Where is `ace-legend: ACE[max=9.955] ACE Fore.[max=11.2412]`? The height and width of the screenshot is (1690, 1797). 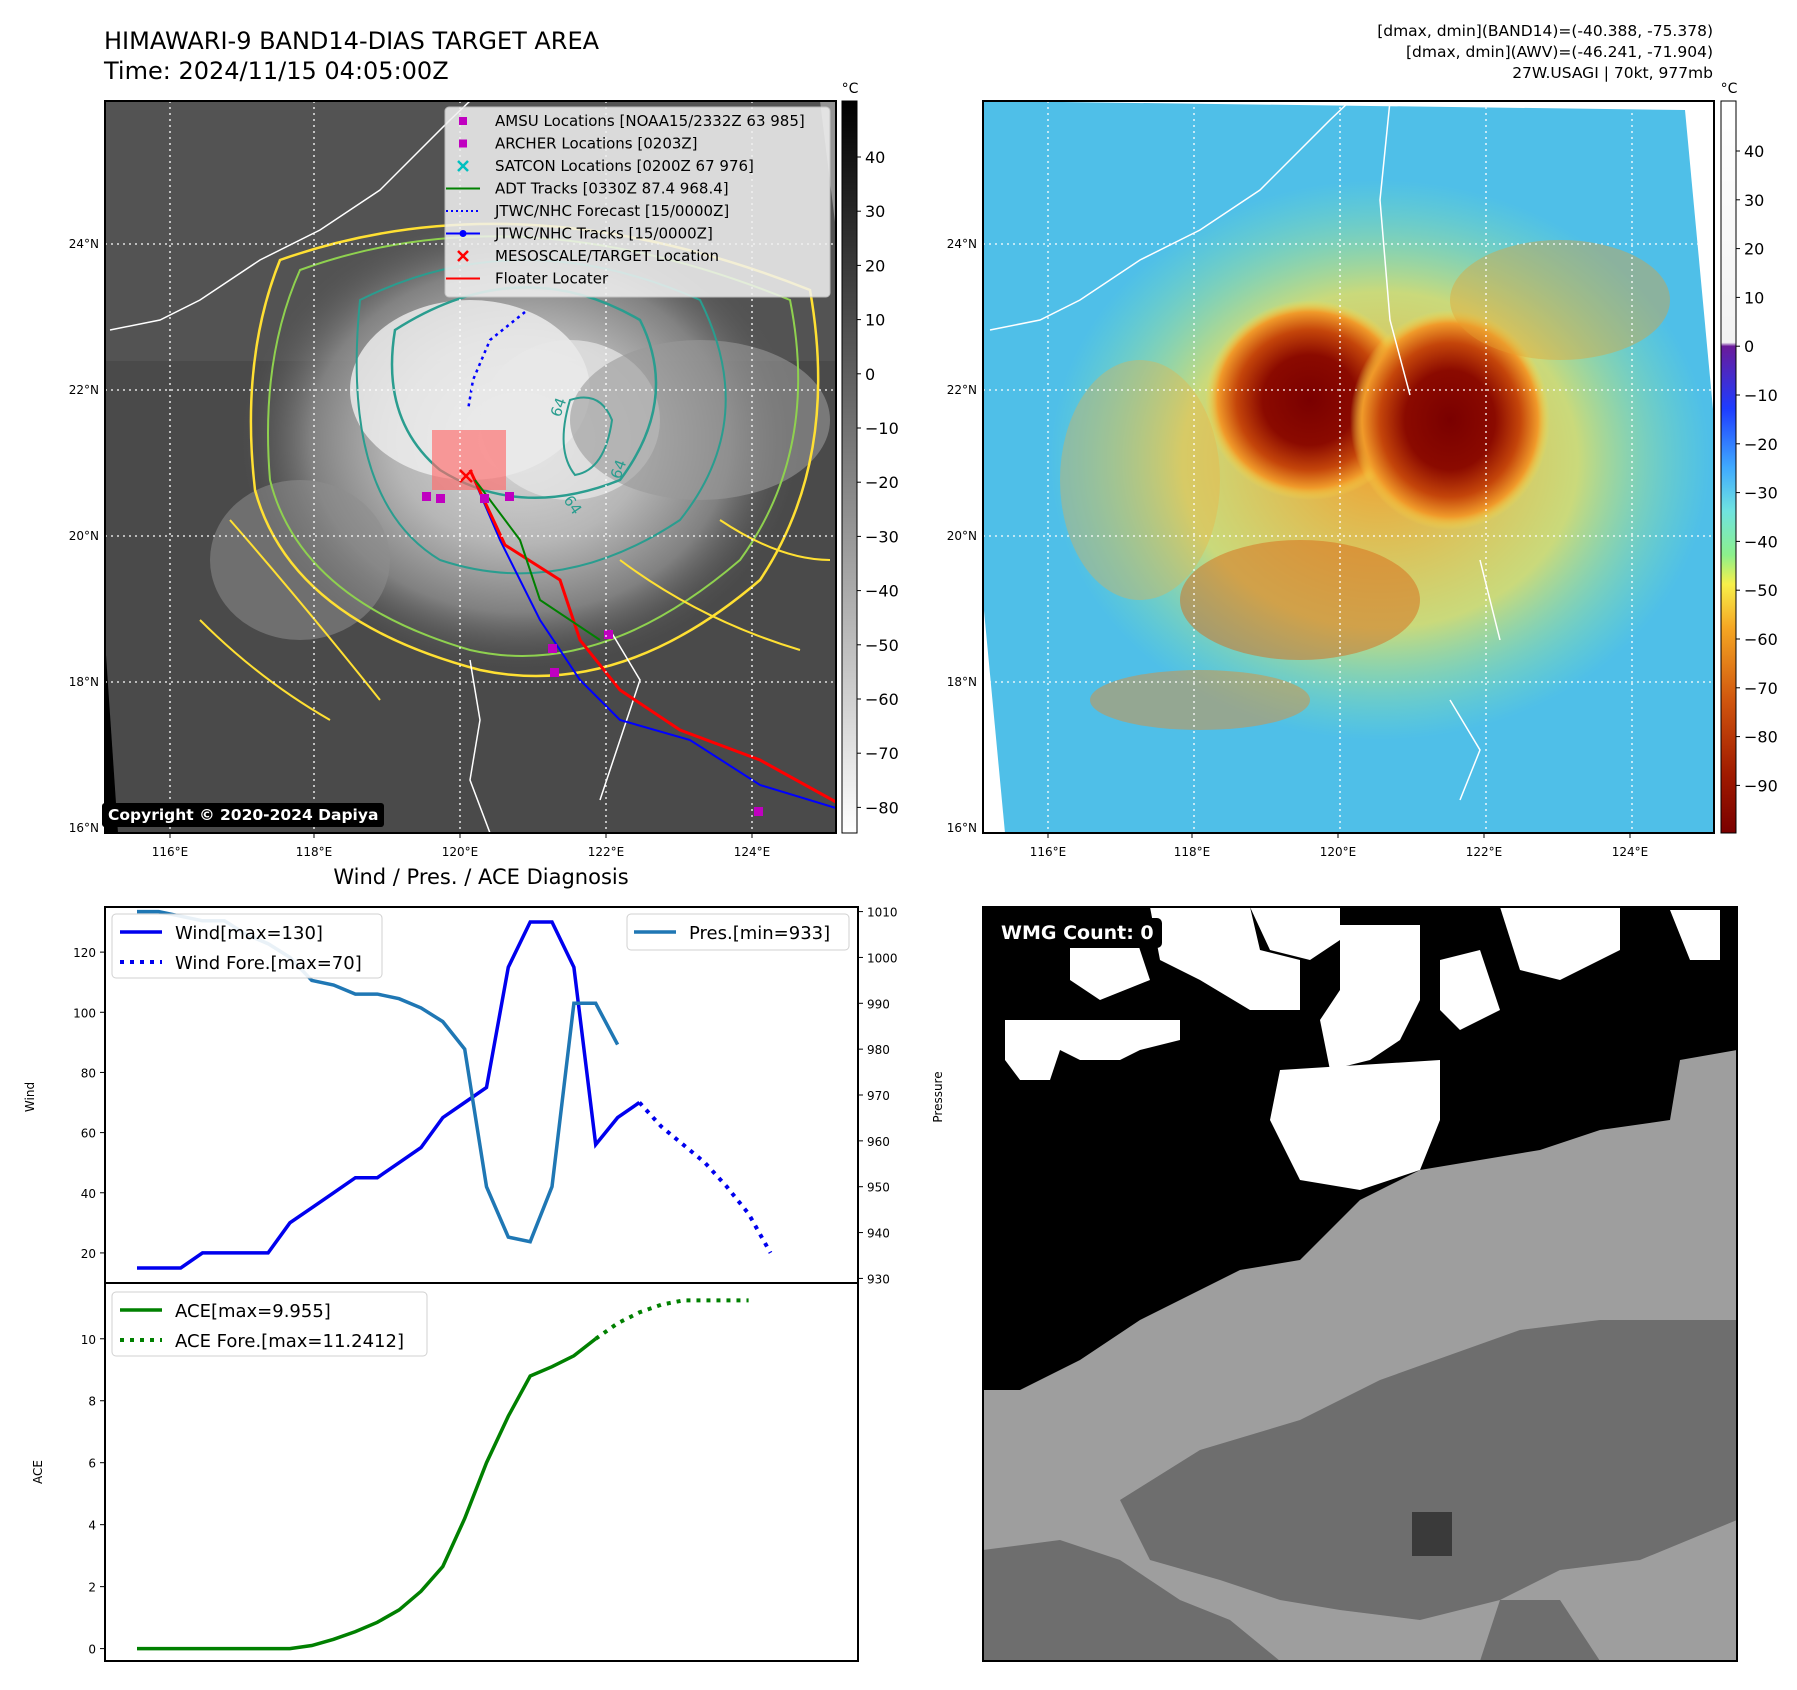
ace-legend: ACE[max=9.955] ACE Fore.[max=11.2412] is located at coordinates (269, 1324).